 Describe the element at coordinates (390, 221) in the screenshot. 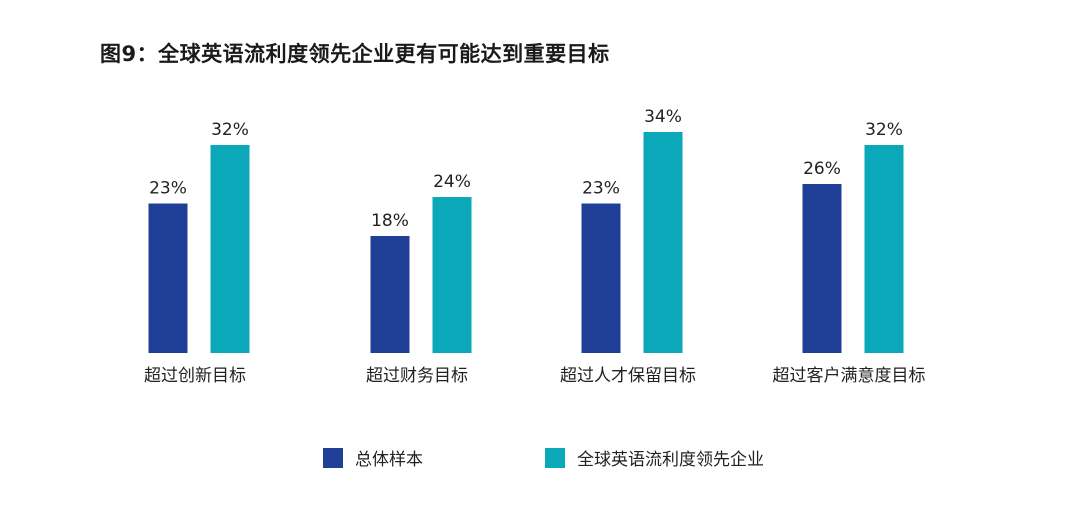

I see `data-label-overall-sample-1: 18%` at that location.